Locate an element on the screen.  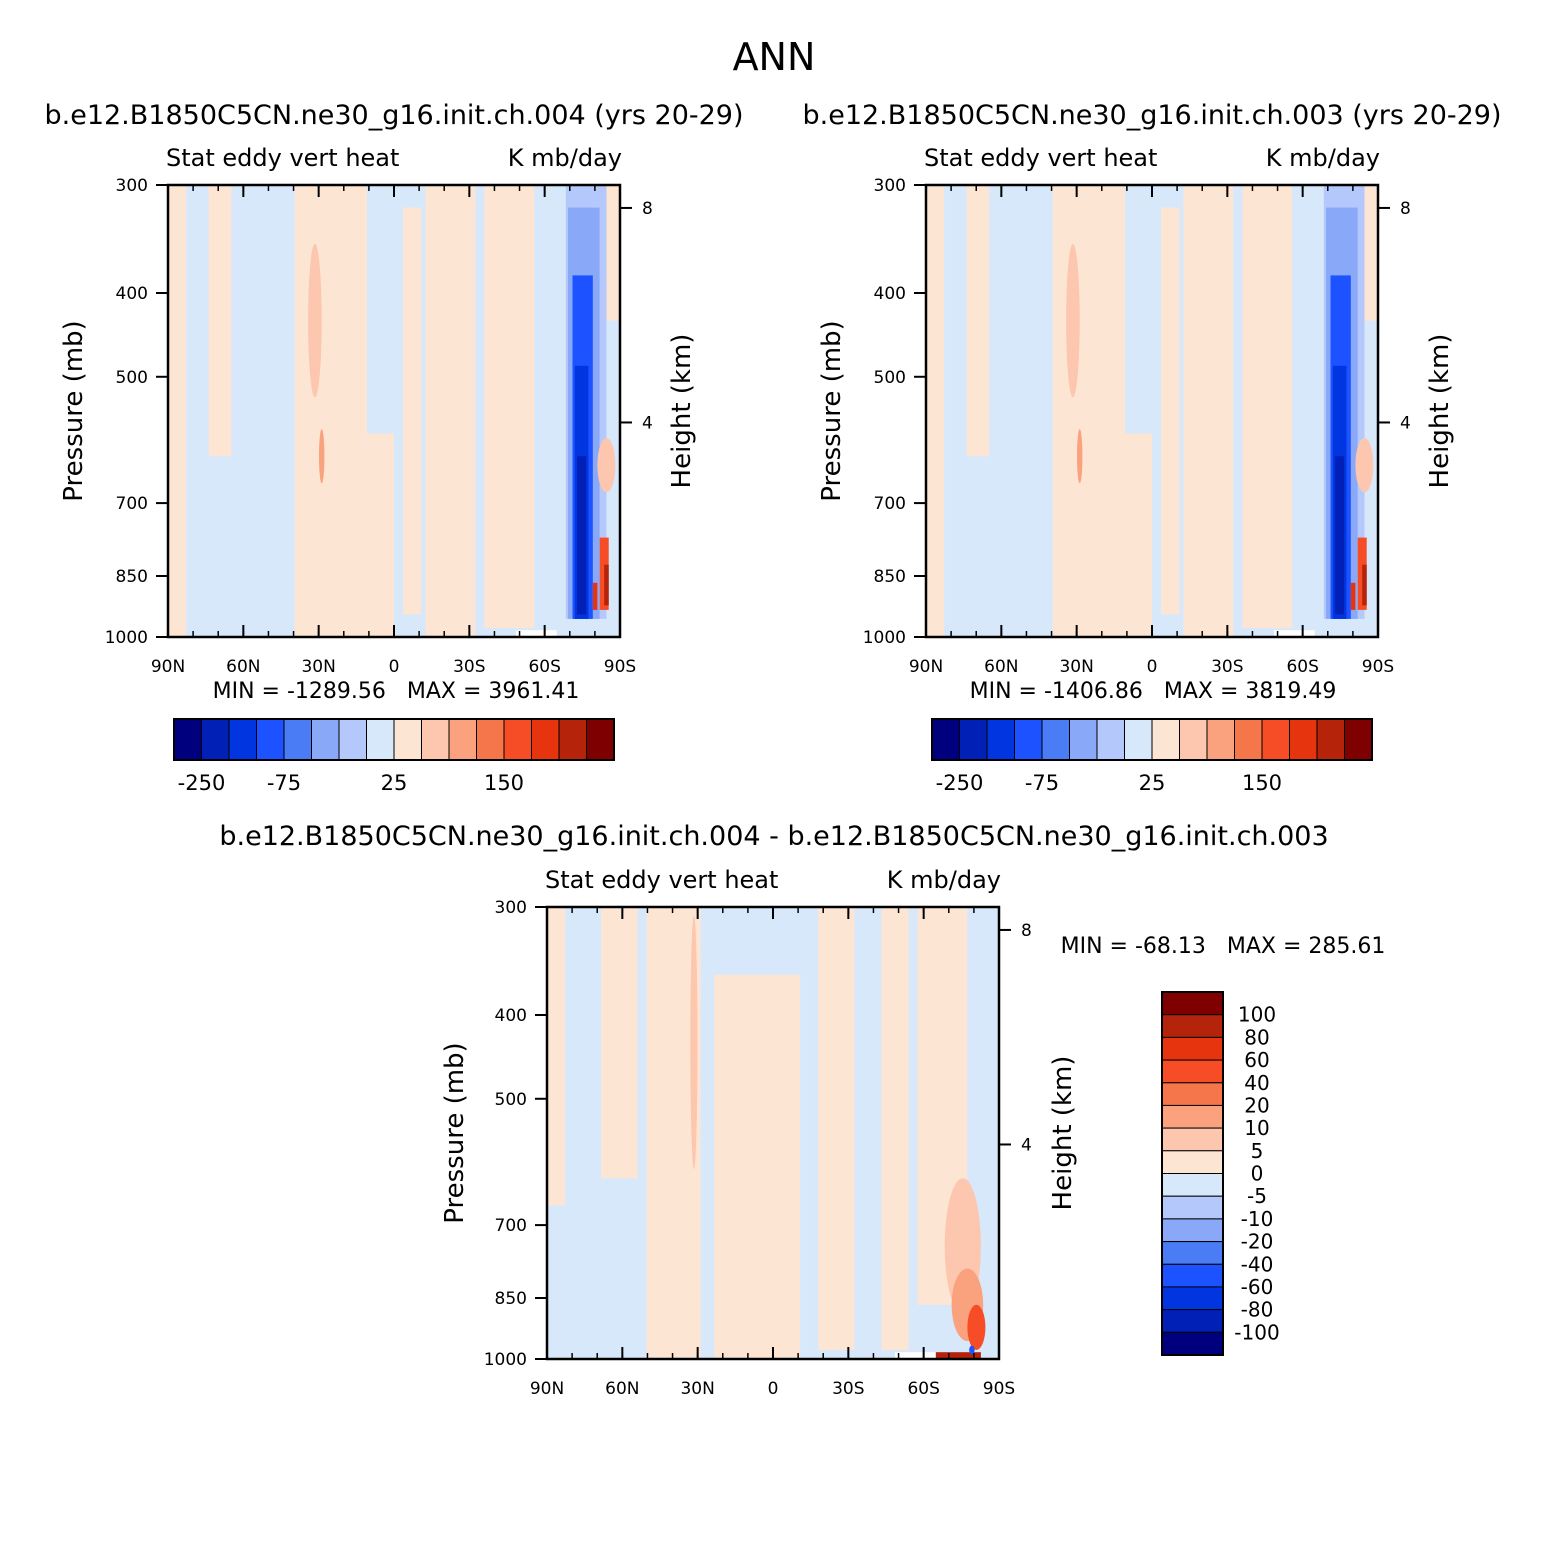
y-right-tick-label: 8 is located at coordinates (1405, 209).